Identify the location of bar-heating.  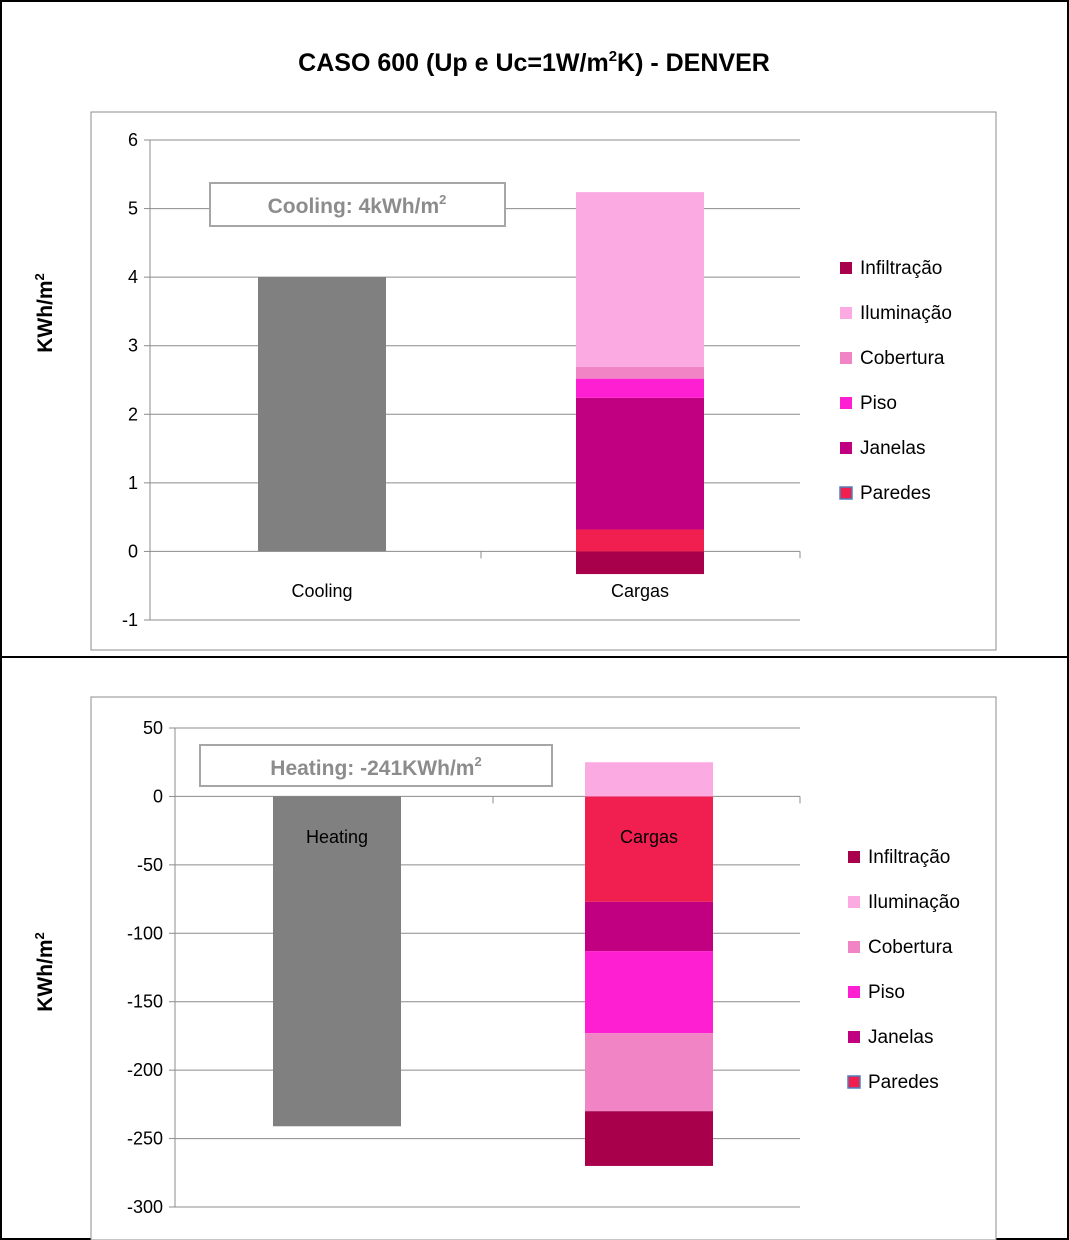
(337, 961).